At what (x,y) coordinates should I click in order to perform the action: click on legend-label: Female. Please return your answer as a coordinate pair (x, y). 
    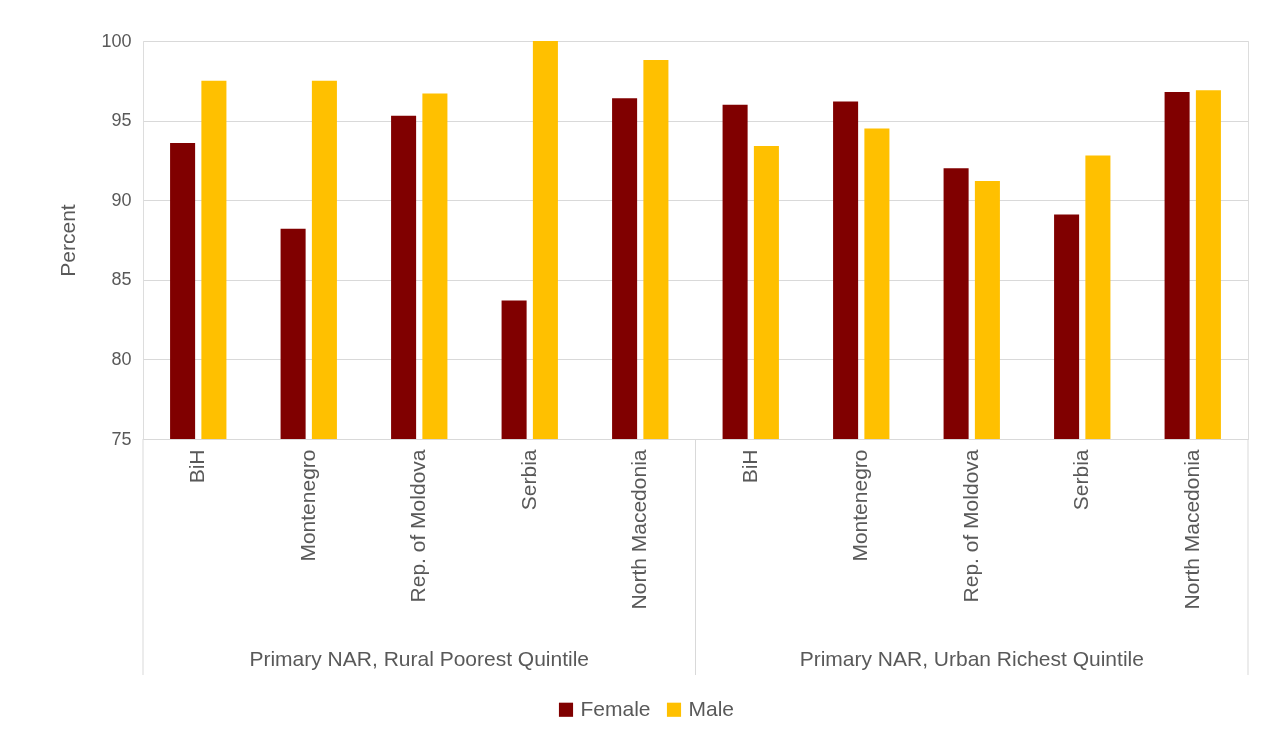
    Looking at the image, I should click on (615, 708).